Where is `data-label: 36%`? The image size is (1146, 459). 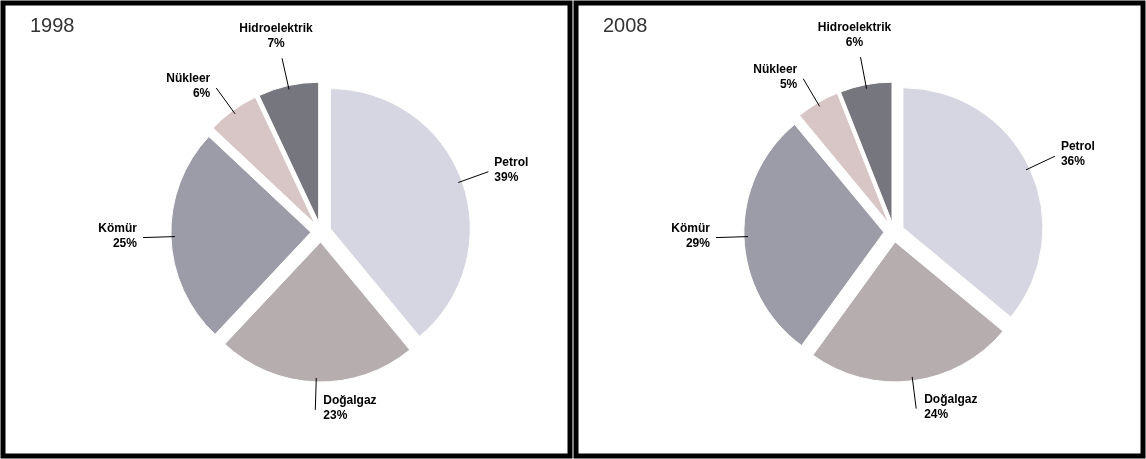 data-label: 36% is located at coordinates (1073, 161).